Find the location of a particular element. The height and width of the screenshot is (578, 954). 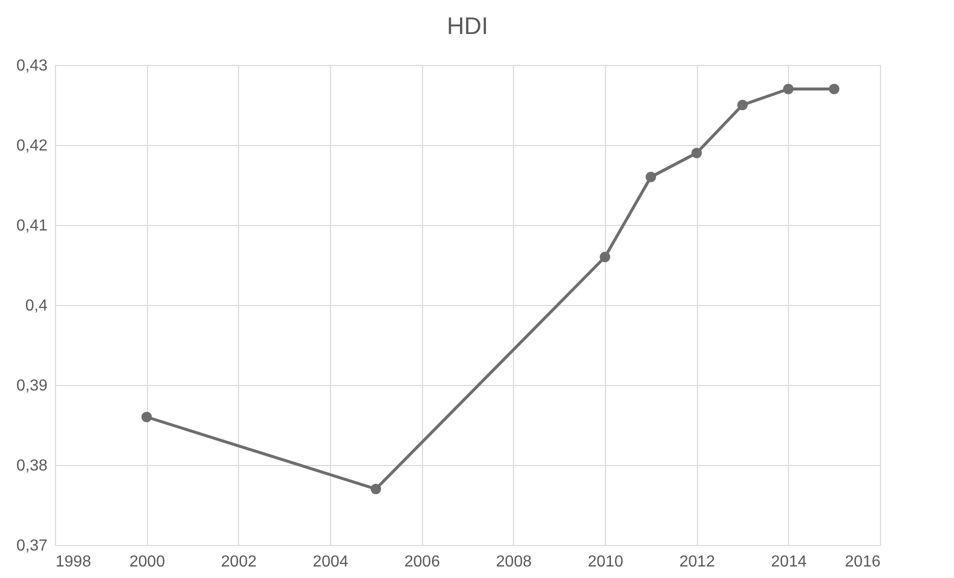

x-tick-label: 2014 is located at coordinates (789, 562).